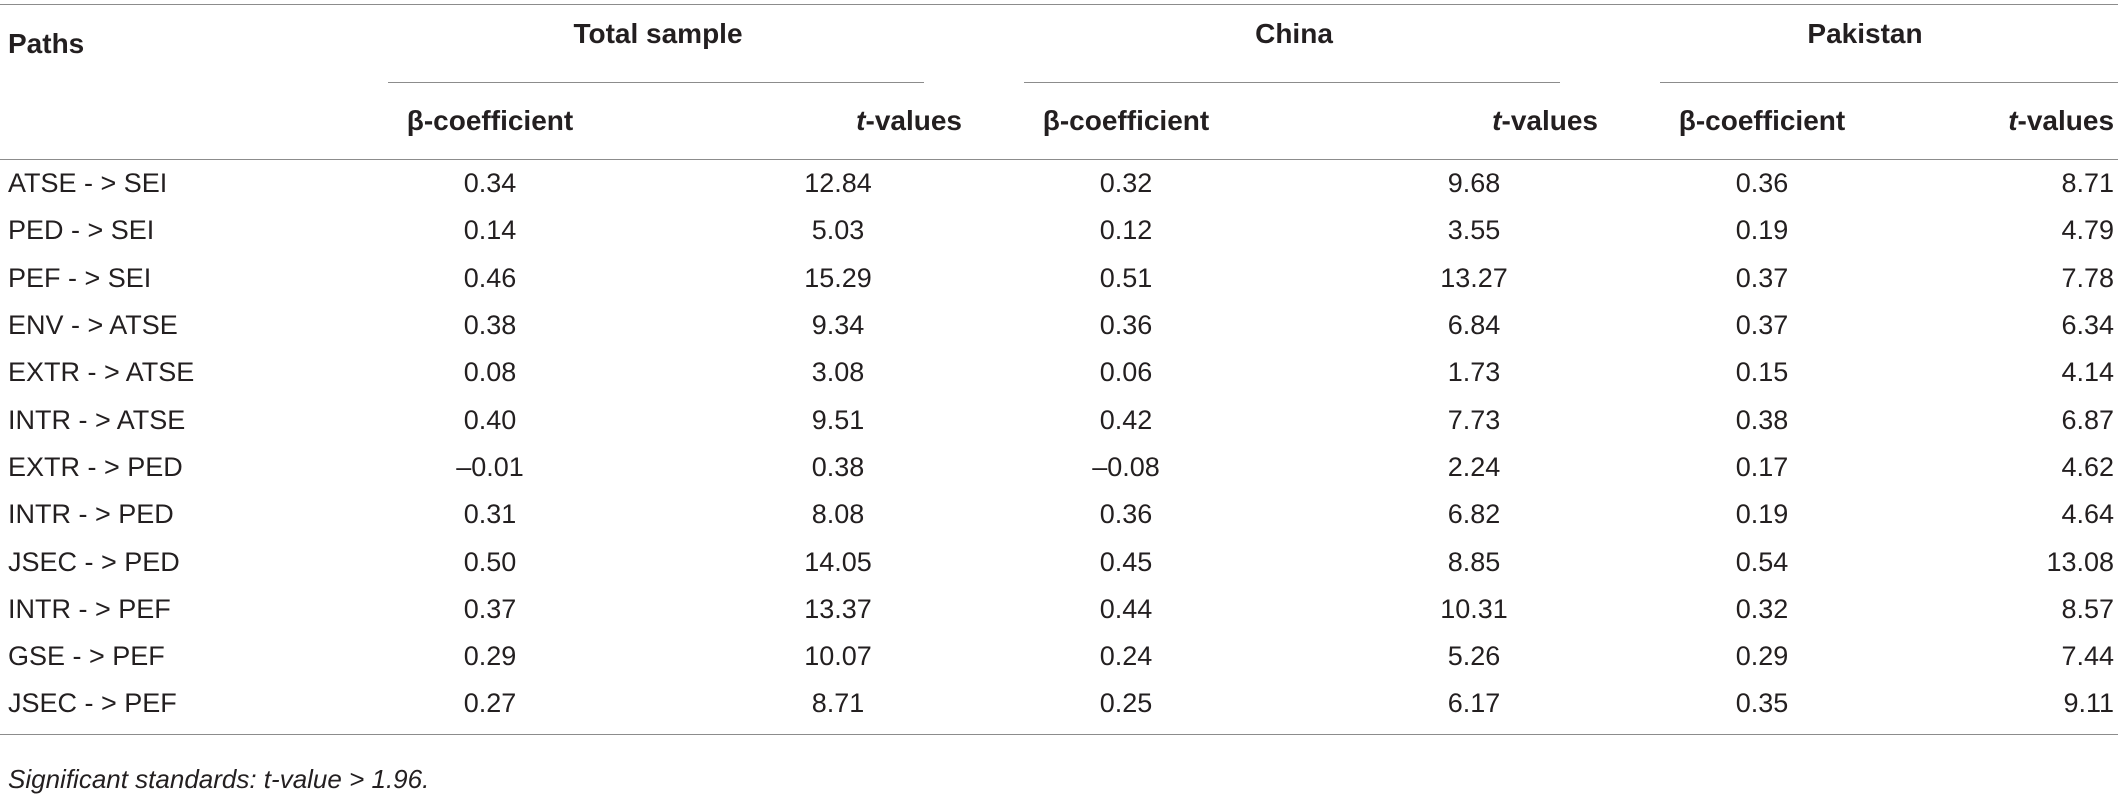 The width and height of the screenshot is (2118, 799). Describe the element at coordinates (2088, 514) in the screenshot. I see `t-pakistan-cell: 4.64` at that location.